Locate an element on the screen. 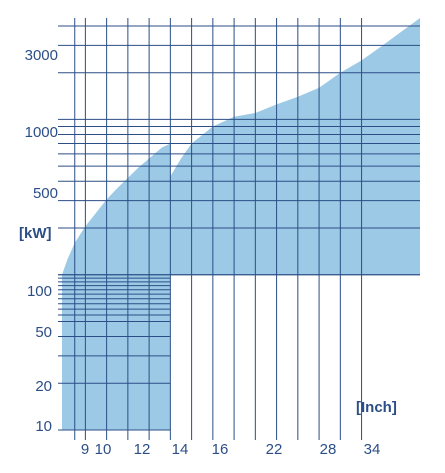 The height and width of the screenshot is (473, 445). y-tick-label: 3000 is located at coordinates (41, 55).